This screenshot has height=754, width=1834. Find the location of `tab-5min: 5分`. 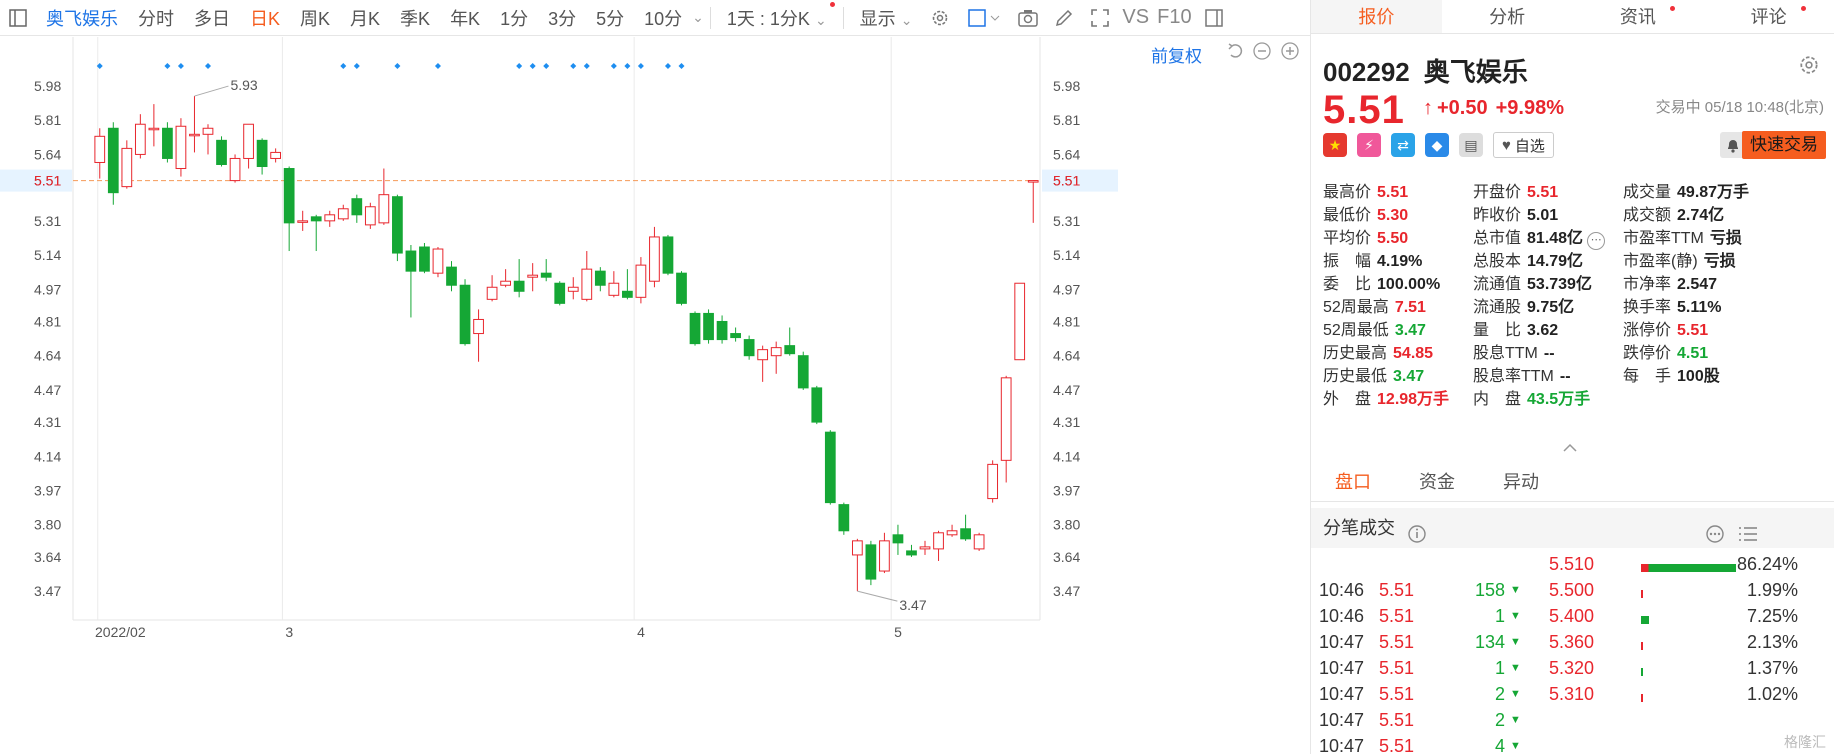

tab-5min: 5分 is located at coordinates (610, 18).